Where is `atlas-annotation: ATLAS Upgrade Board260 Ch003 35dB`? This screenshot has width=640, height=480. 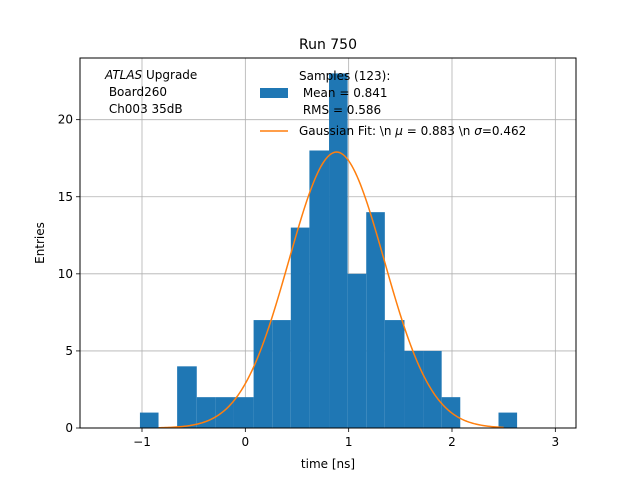
atlas-annotation: ATLAS Upgrade Board260 Ch003 35dB is located at coordinates (150, 92).